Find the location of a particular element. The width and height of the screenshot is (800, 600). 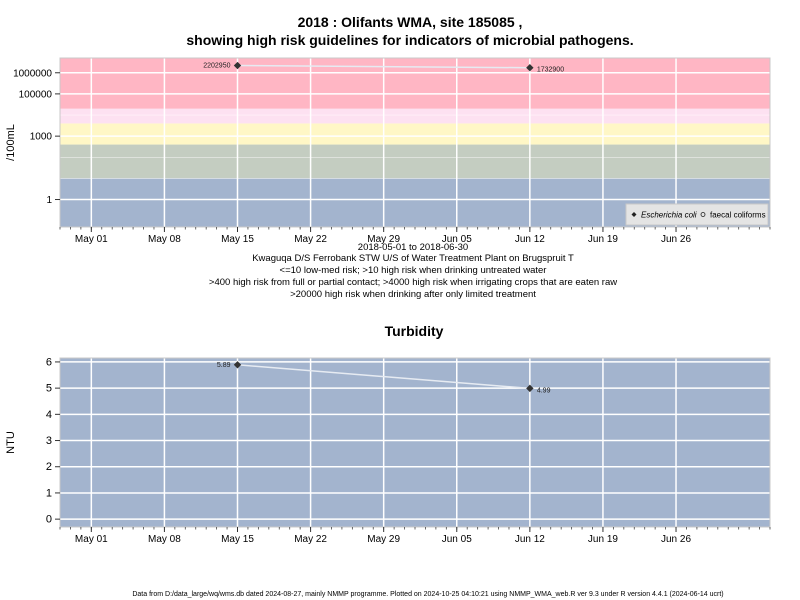

legend-box is located at coordinates (697, 214).